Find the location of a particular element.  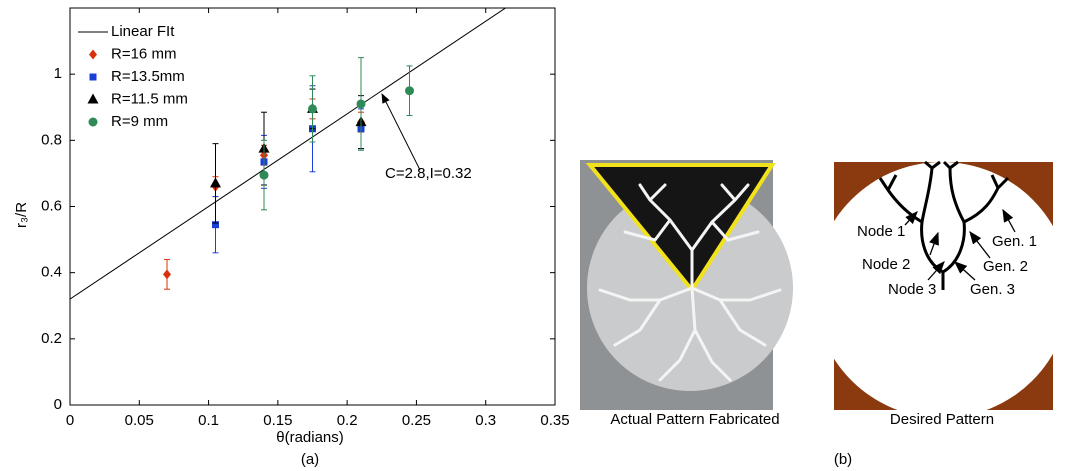

y-tick-label: 0.4 is located at coordinates (51, 272).